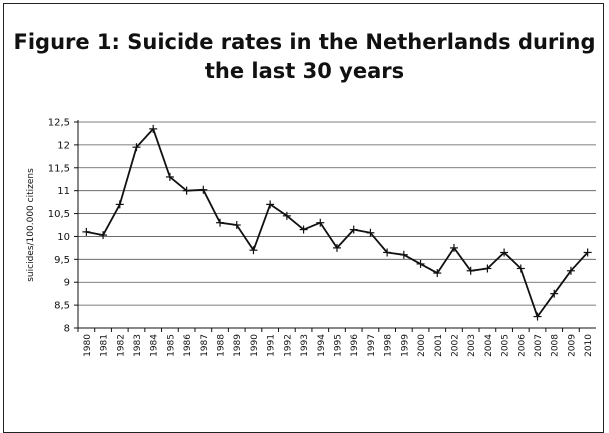 The height and width of the screenshot is (433, 609). What do you see at coordinates (489, 345) in the screenshot?
I see `x-tick-label: 2004` at bounding box center [489, 345].